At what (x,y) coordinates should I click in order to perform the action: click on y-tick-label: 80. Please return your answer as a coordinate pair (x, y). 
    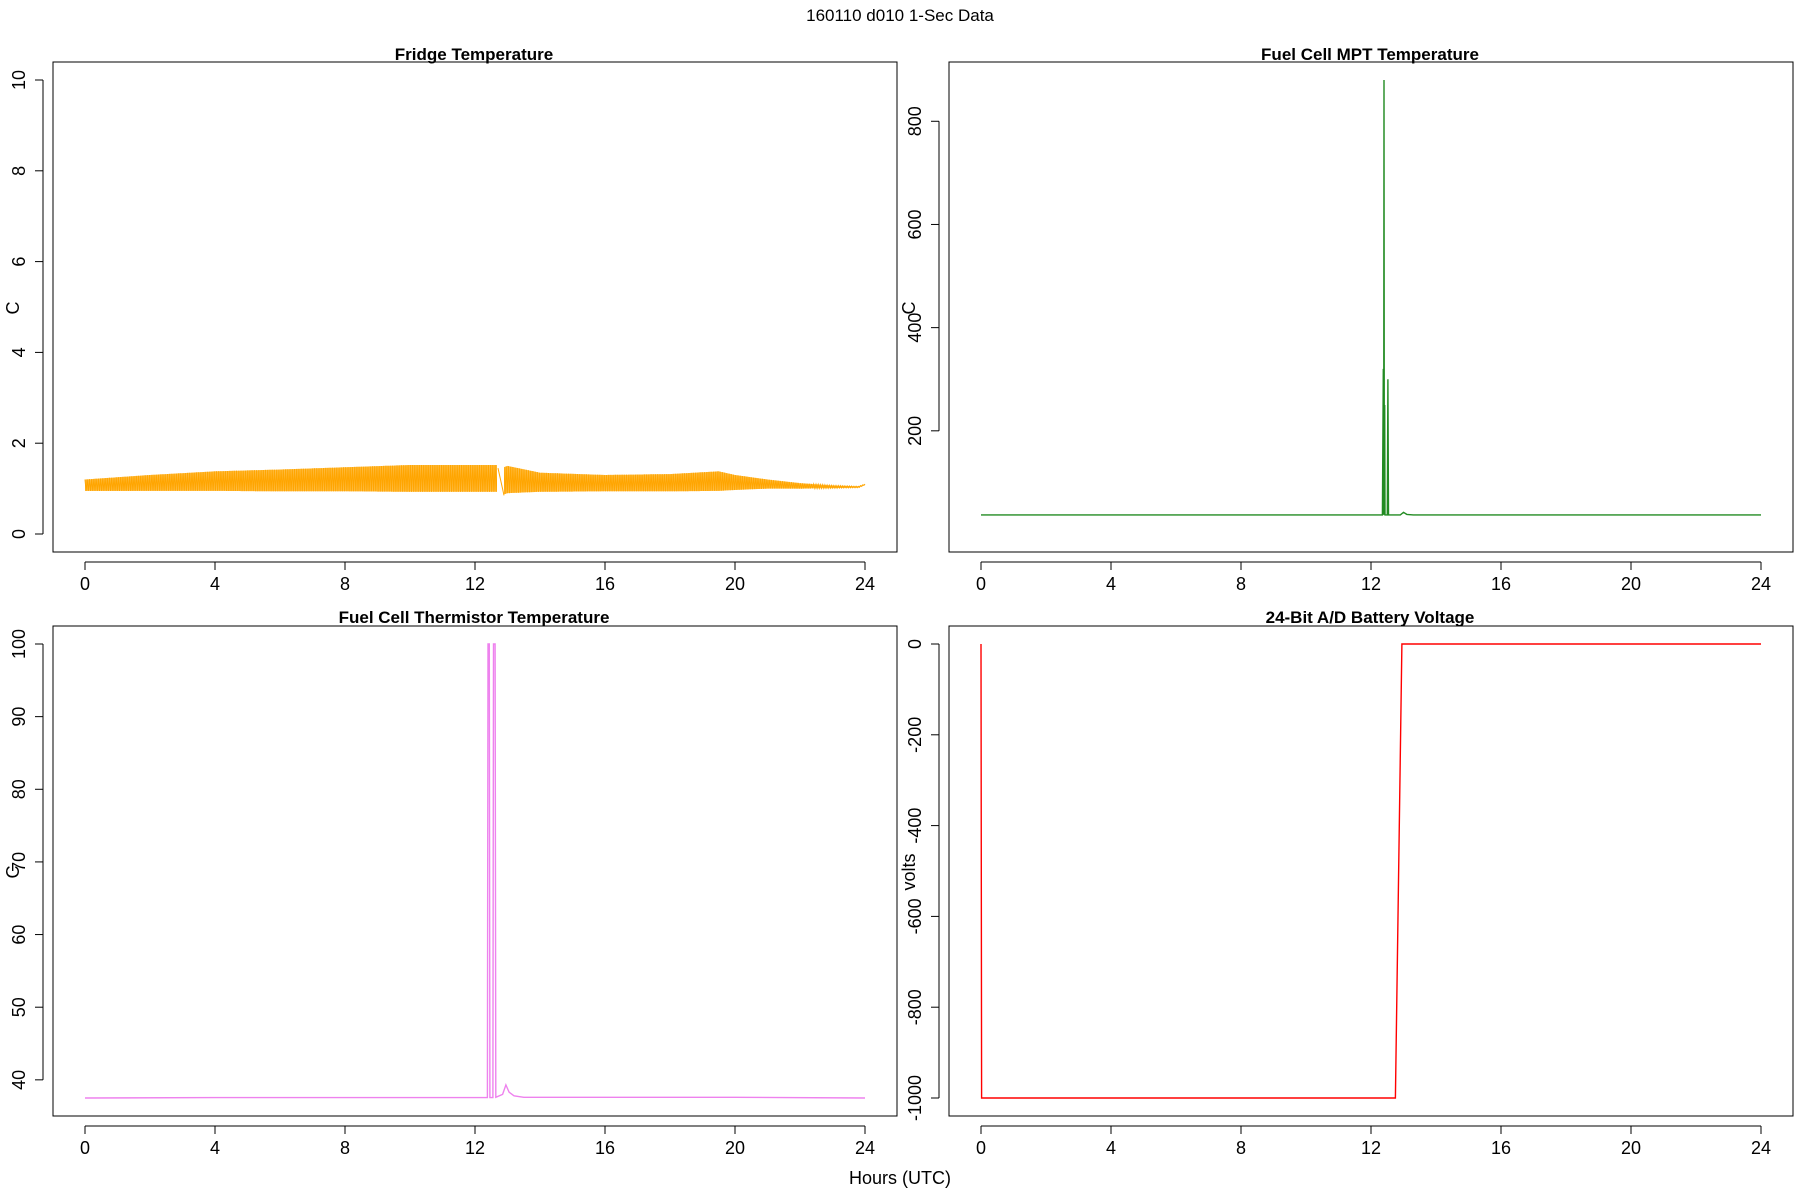
    Looking at the image, I should click on (19, 789).